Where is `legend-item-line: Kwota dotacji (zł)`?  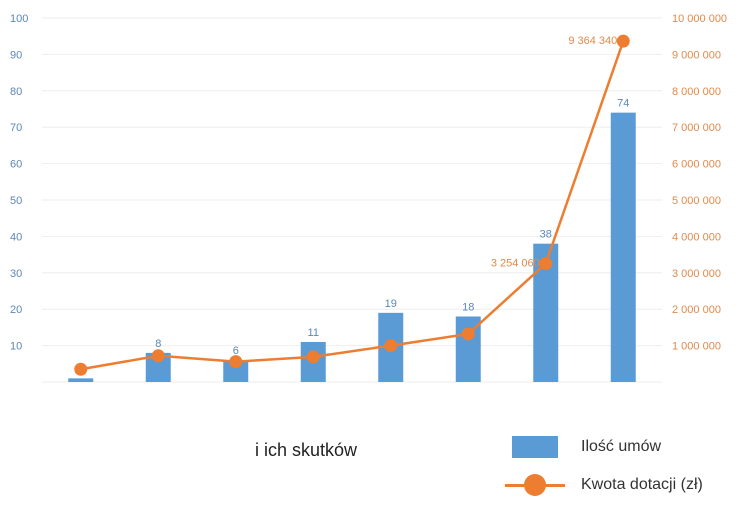 legend-item-line: Kwota dotacji (zł) is located at coordinates (627, 485).